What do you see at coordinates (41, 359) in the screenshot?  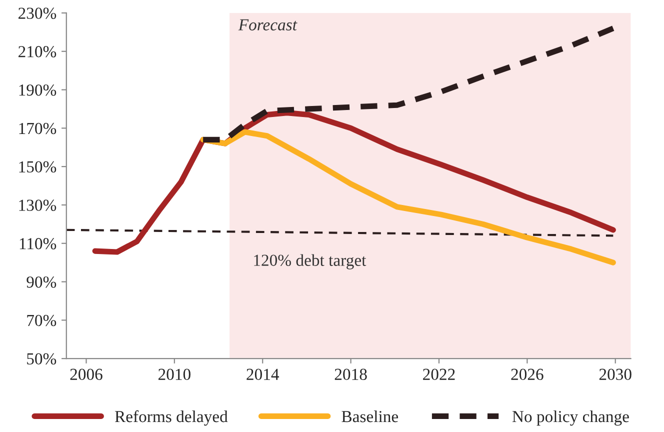 I see `y-tick-label: 50%` at bounding box center [41, 359].